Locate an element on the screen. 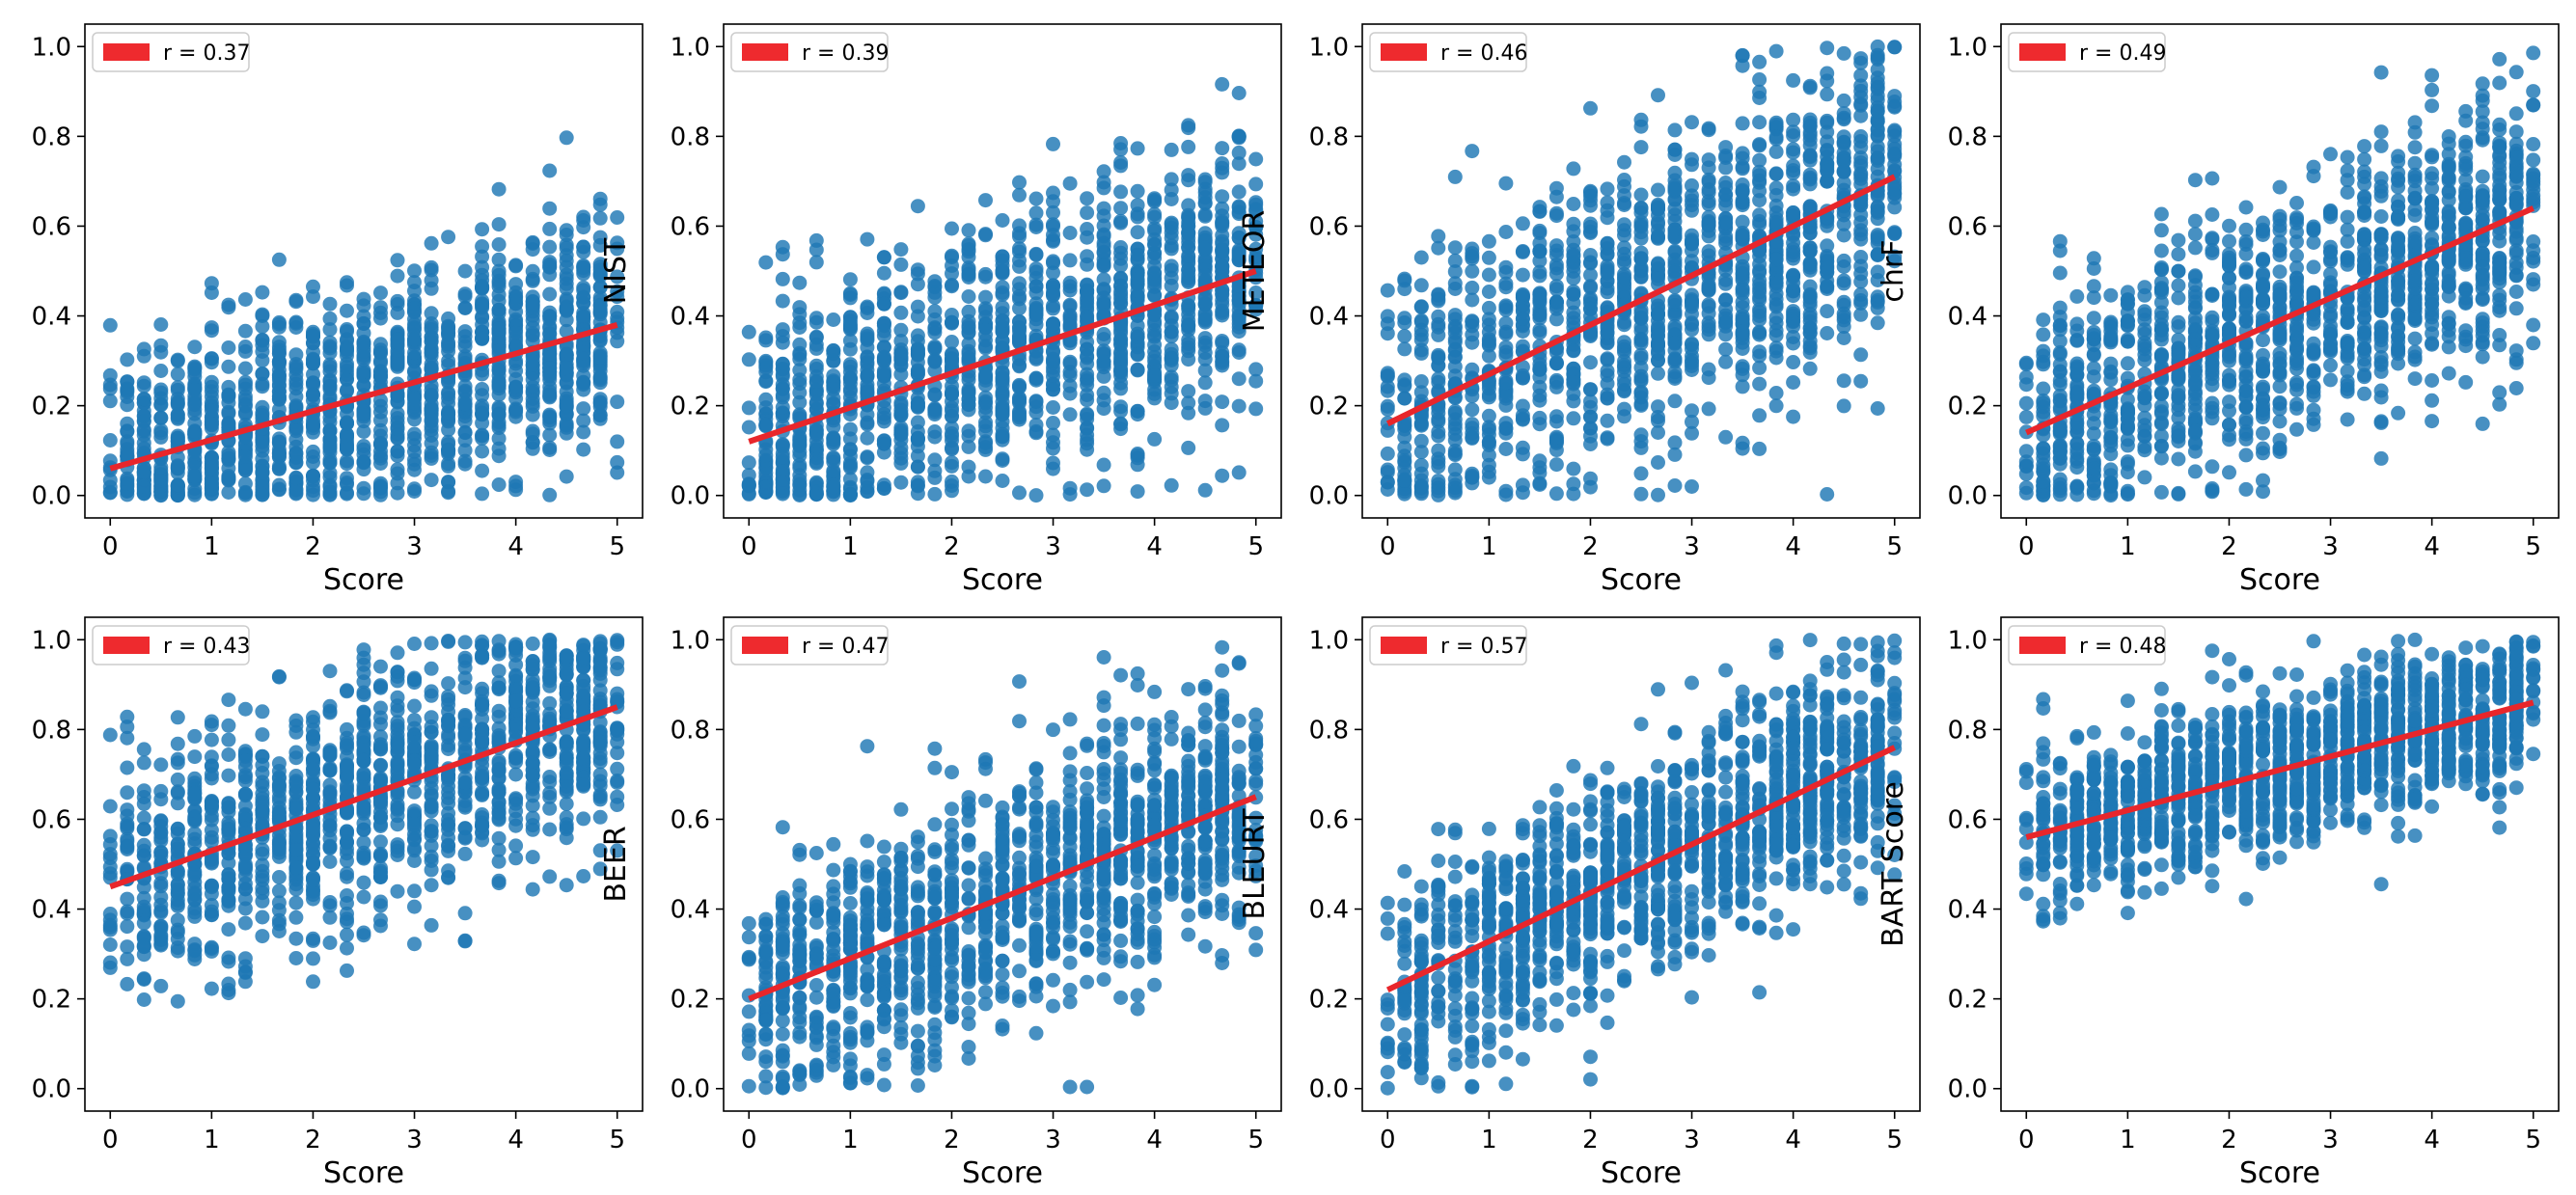 This screenshot has height=1195, width=2576. legend-label: r = 0.39 is located at coordinates (846, 53).